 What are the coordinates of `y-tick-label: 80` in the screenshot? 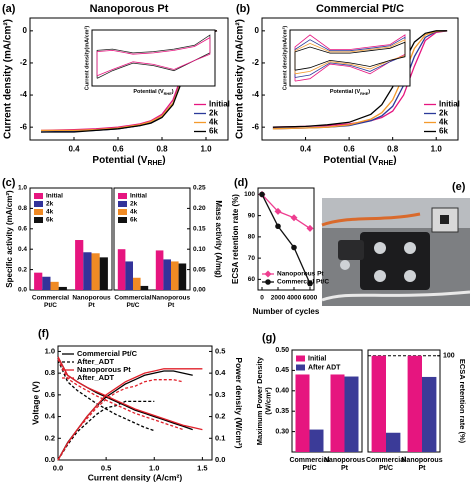 It's located at (252, 237).